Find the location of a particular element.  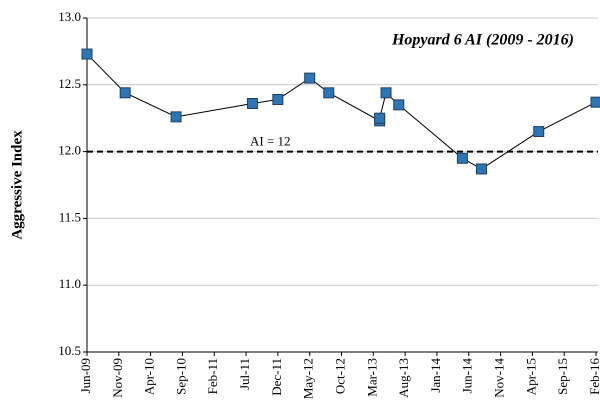

x-tick-label: May-12 is located at coordinates (308, 378).